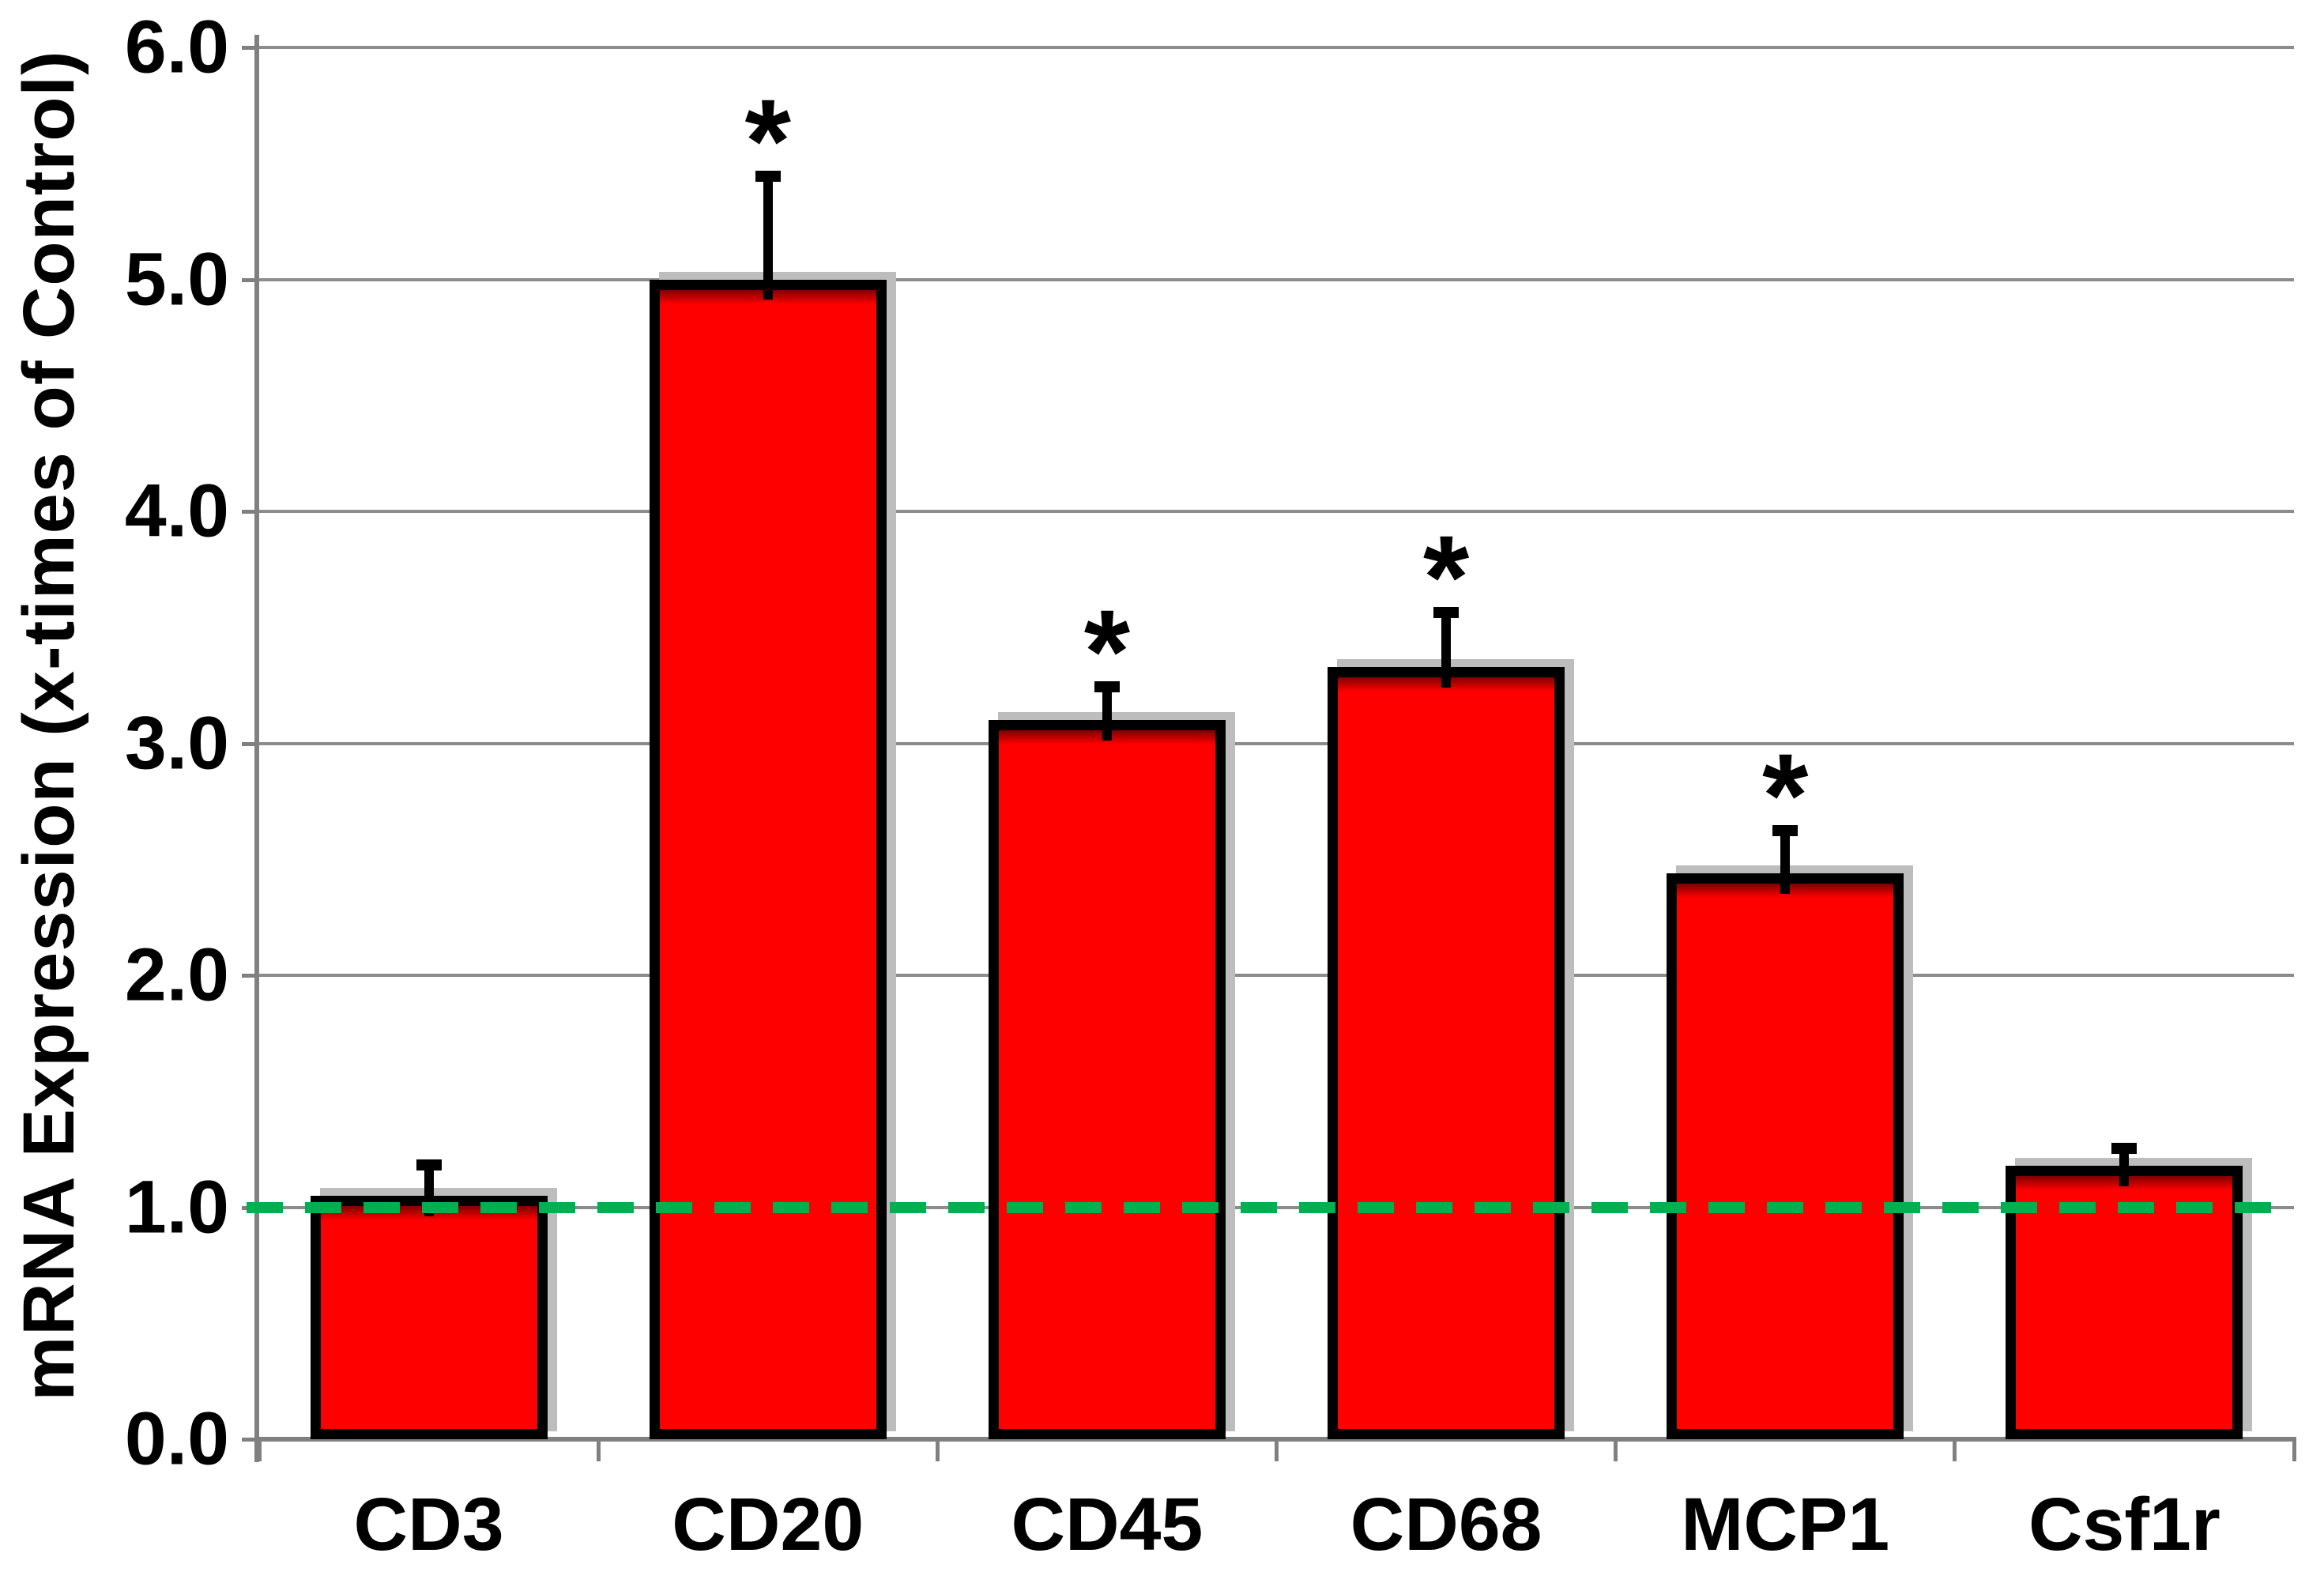 This screenshot has width=2324, height=1587. Describe the element at coordinates (768, 1524) in the screenshot. I see `x-category-label: CD20` at that location.